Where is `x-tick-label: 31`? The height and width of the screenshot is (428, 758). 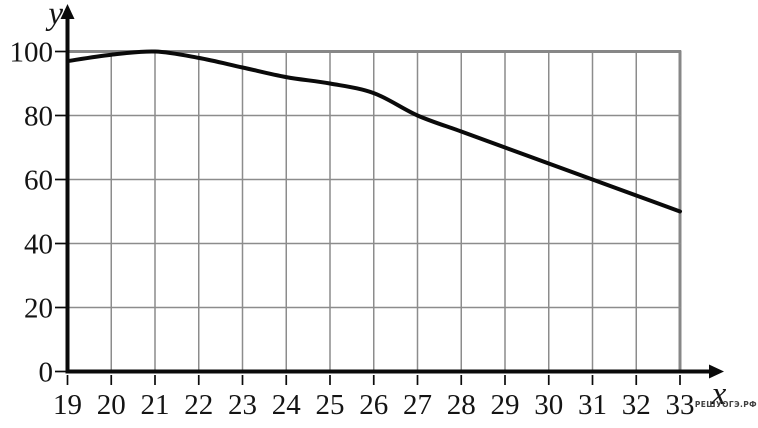 x-tick-label: 31 is located at coordinates (592, 405).